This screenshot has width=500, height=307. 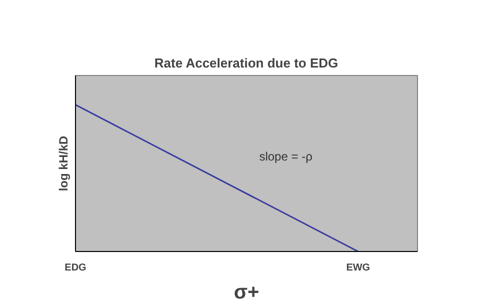 I want to click on x-tick-label: EDG, so click(x=75, y=268).